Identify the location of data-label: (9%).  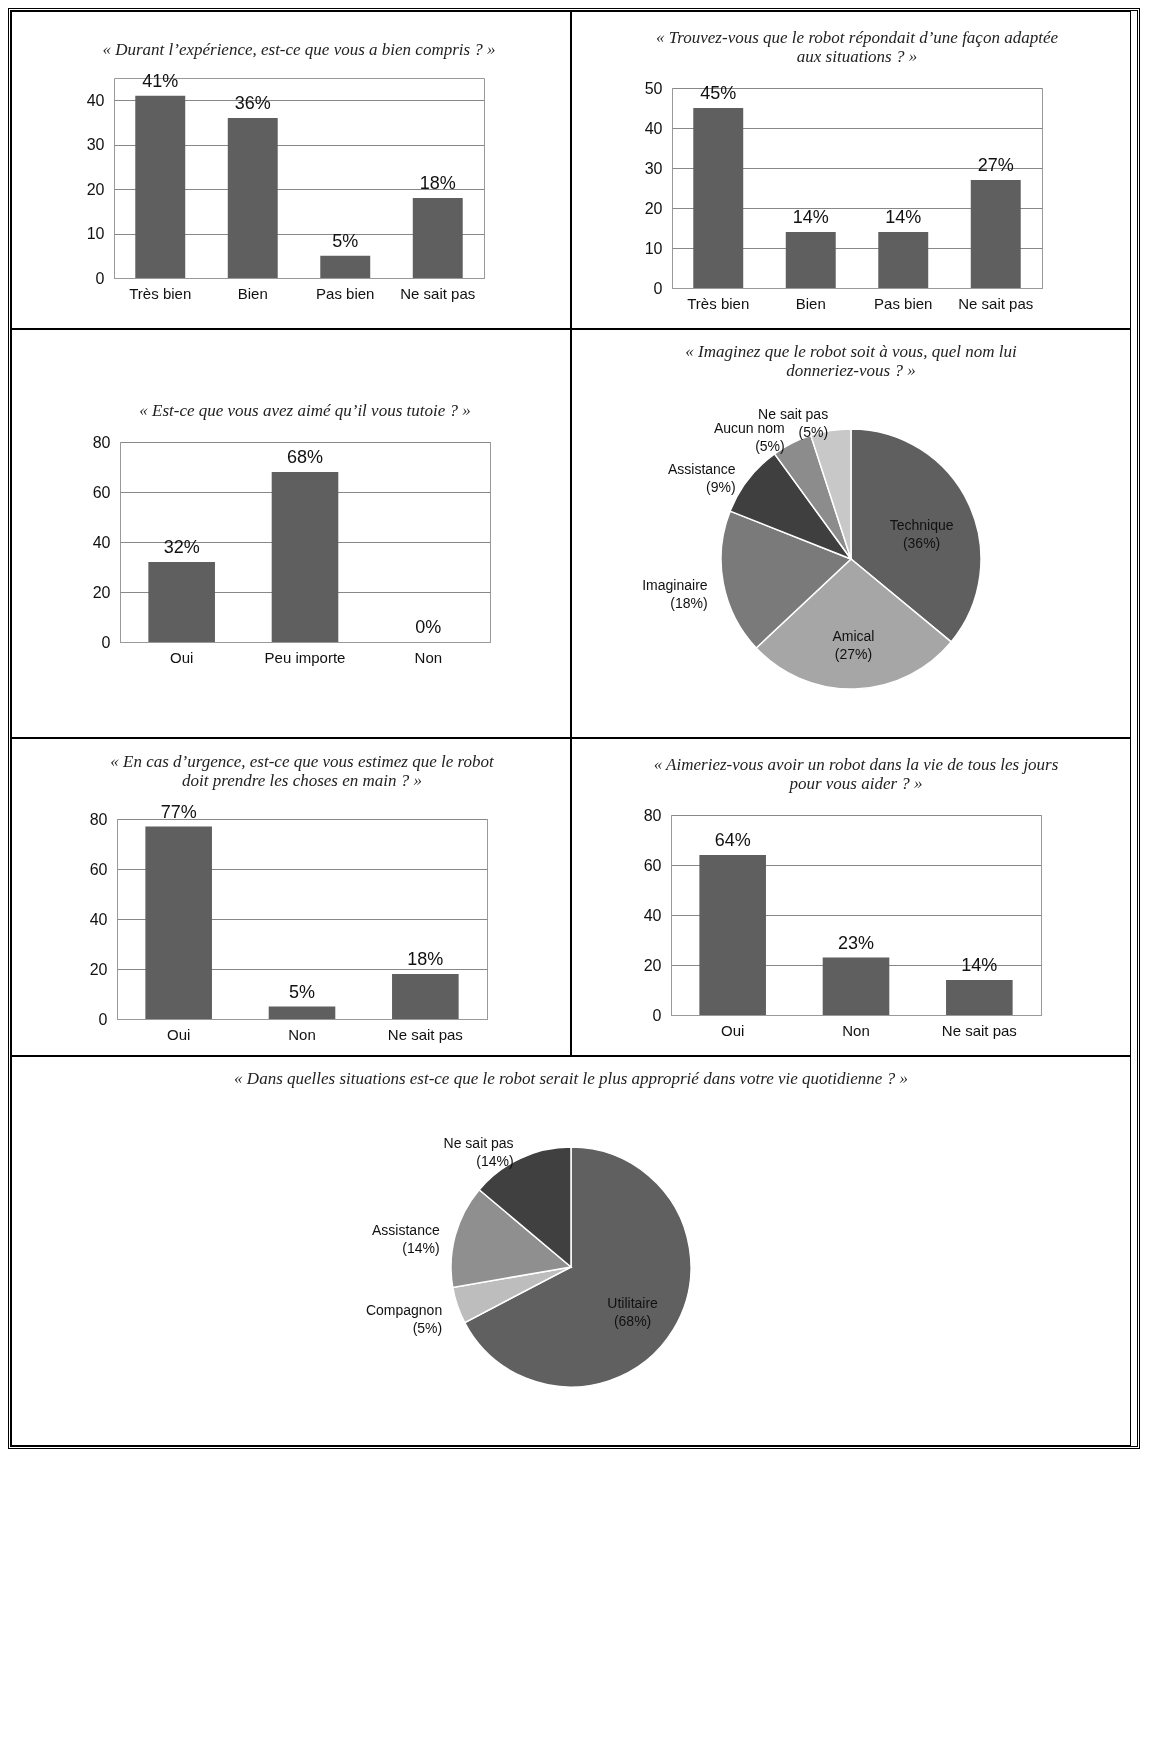
(721, 486).